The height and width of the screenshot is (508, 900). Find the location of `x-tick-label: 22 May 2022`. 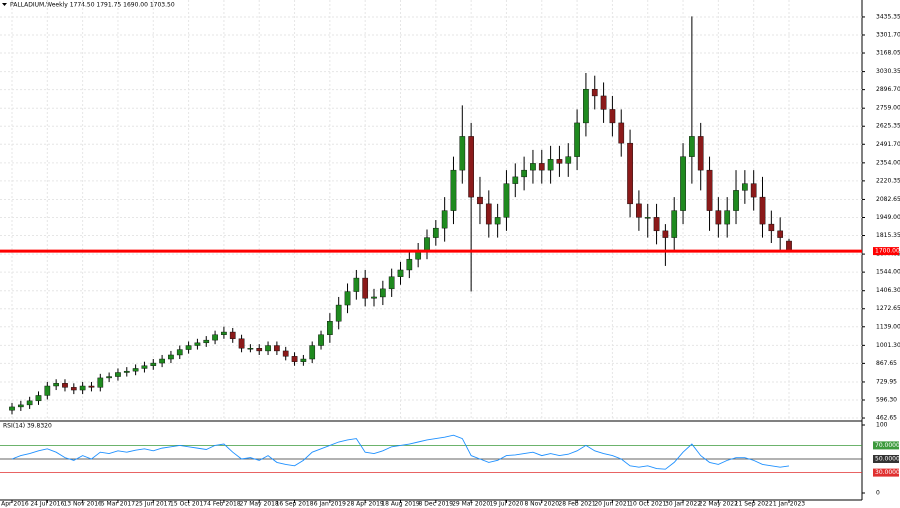

x-tick-label: 22 May 2022 is located at coordinates (718, 504).